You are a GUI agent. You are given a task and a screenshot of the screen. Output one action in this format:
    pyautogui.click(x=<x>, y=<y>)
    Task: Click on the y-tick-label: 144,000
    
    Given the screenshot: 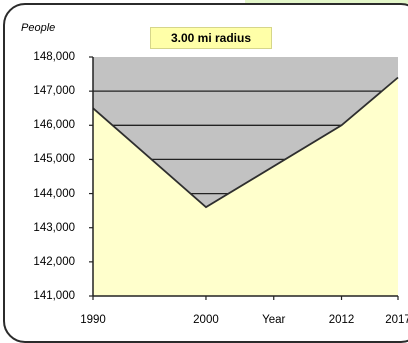 What is the action you would take?
    pyautogui.click(x=54, y=193)
    